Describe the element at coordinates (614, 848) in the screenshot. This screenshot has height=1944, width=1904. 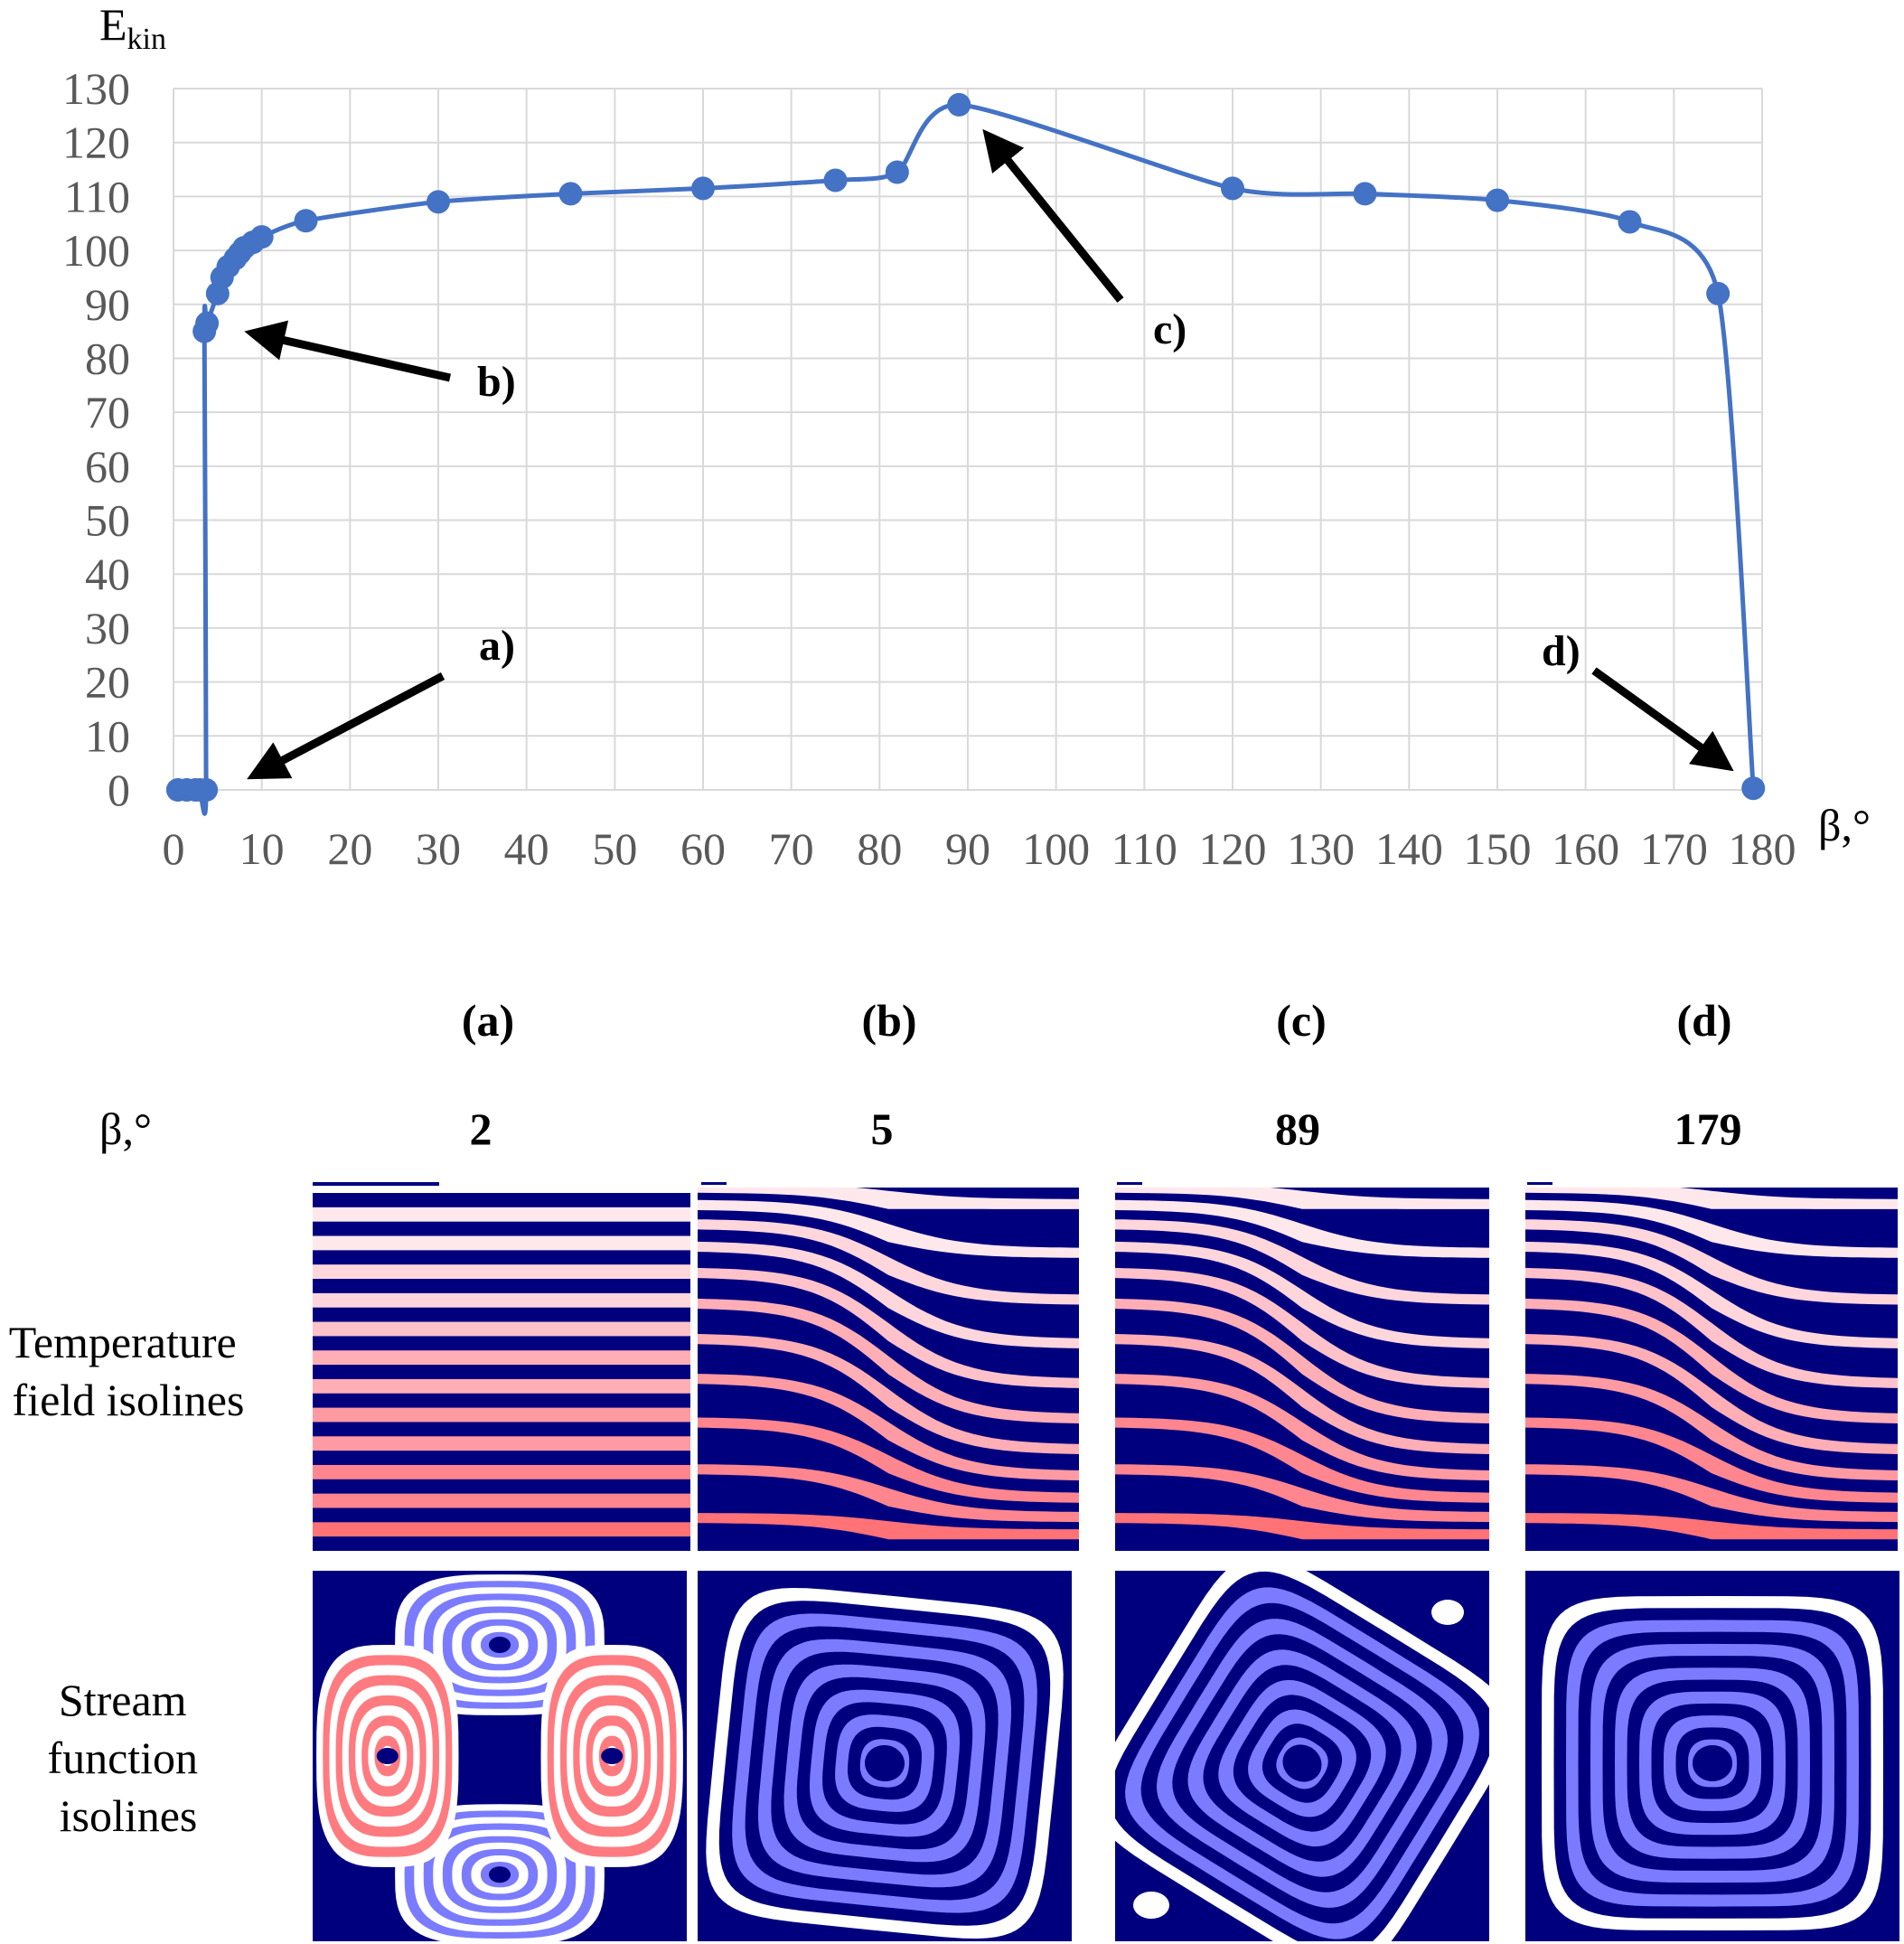
I see `x-tick-50: 50` at that location.